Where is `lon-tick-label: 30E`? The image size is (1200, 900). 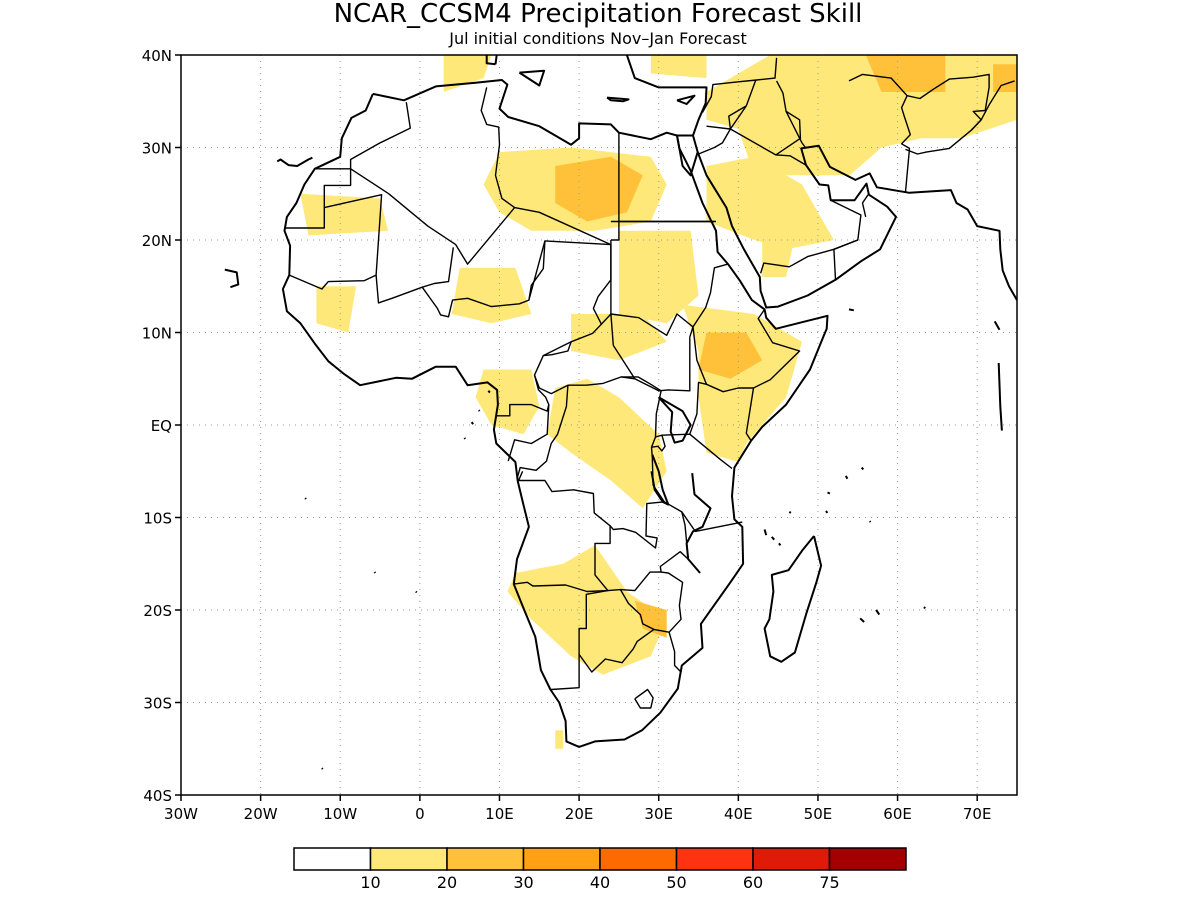
lon-tick-label: 30E is located at coordinates (658, 814).